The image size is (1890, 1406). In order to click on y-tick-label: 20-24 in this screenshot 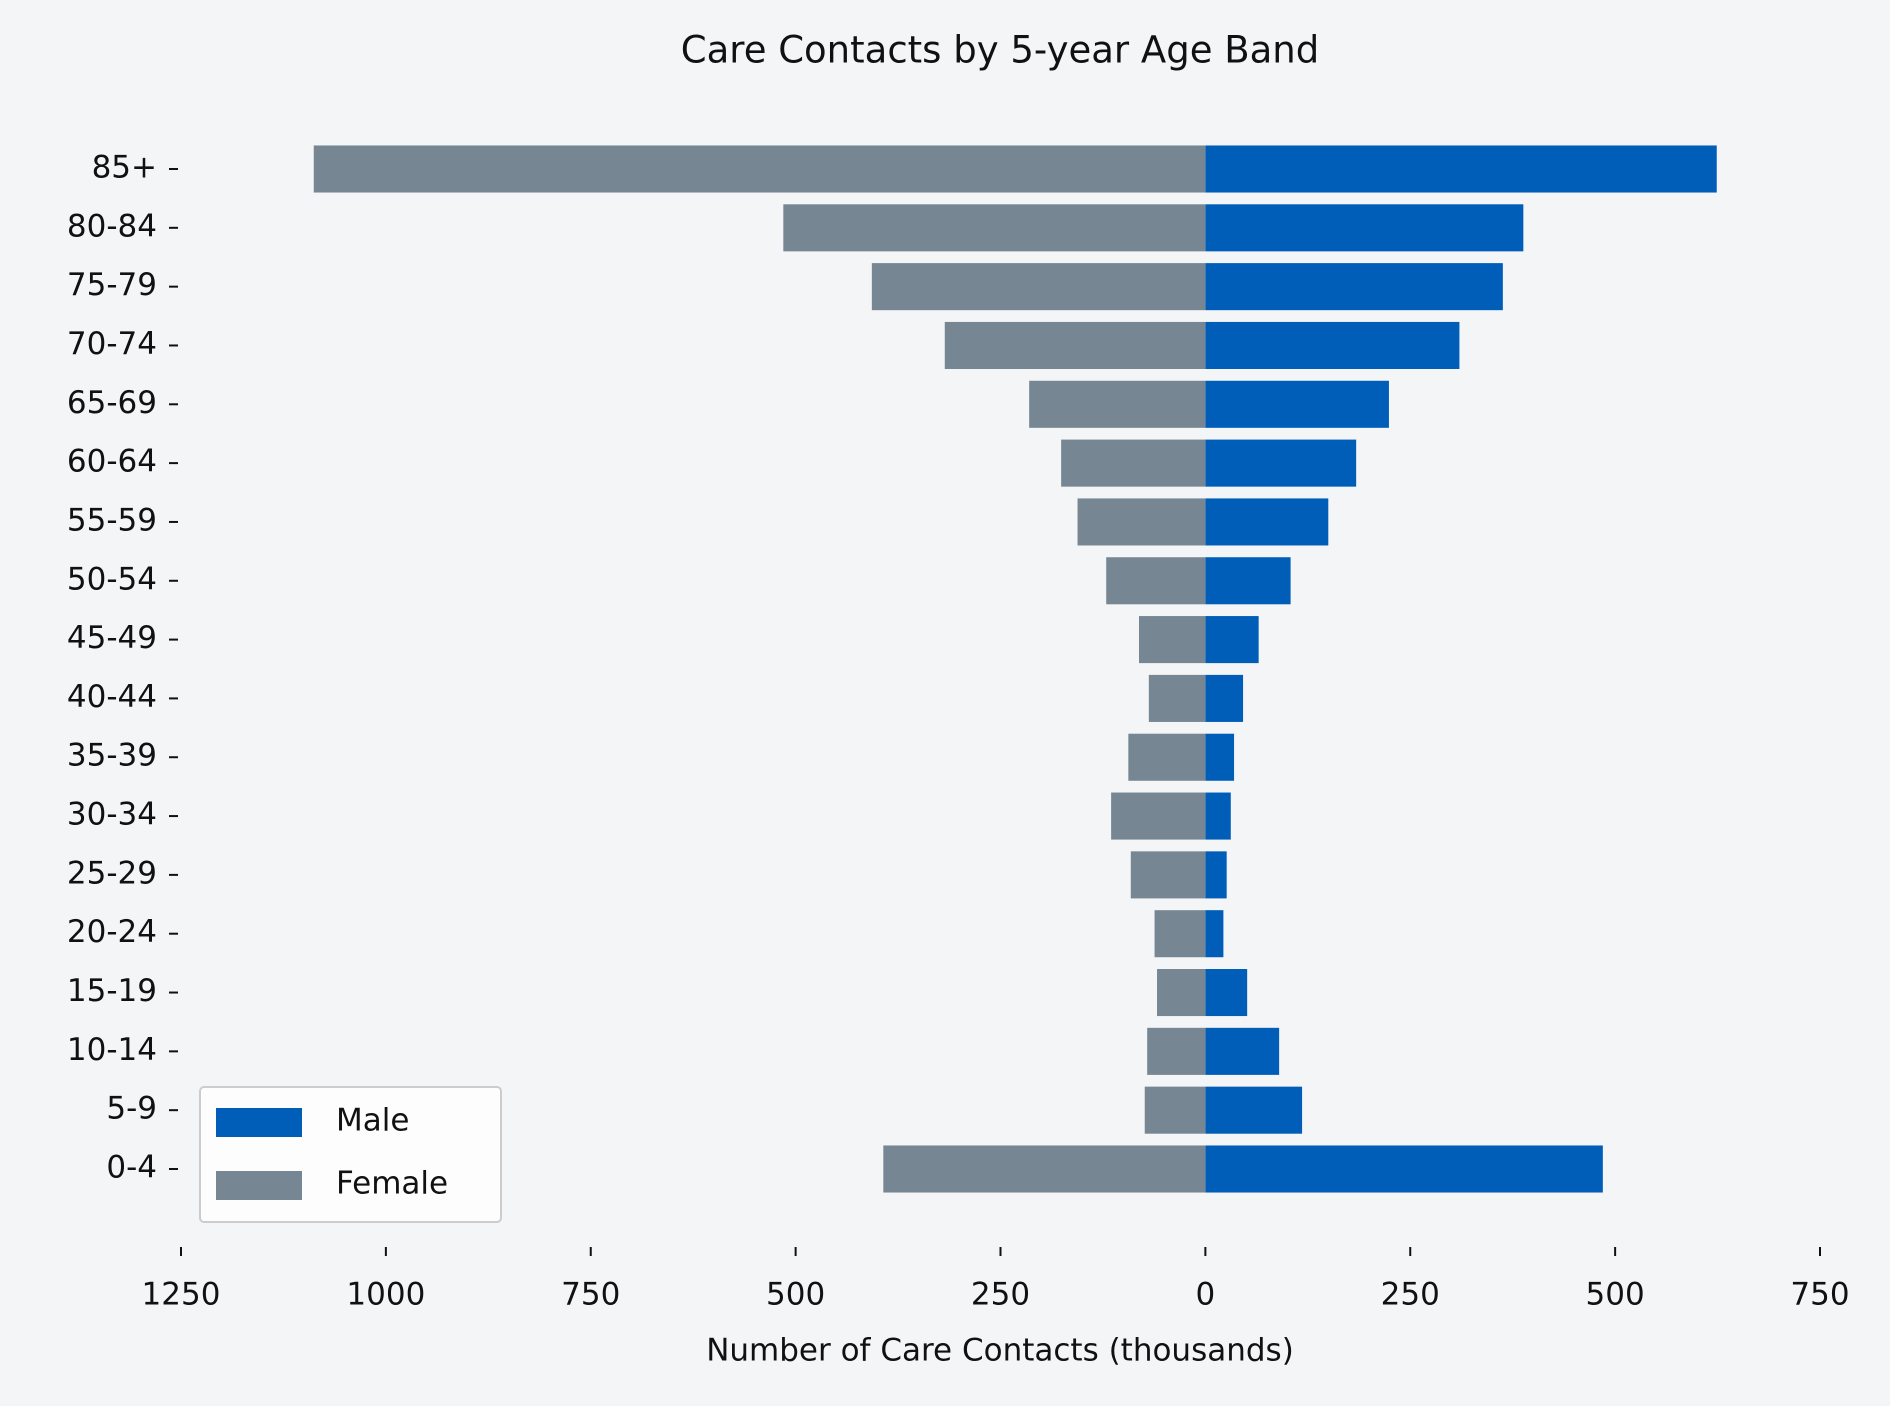, I will do `click(112, 932)`.